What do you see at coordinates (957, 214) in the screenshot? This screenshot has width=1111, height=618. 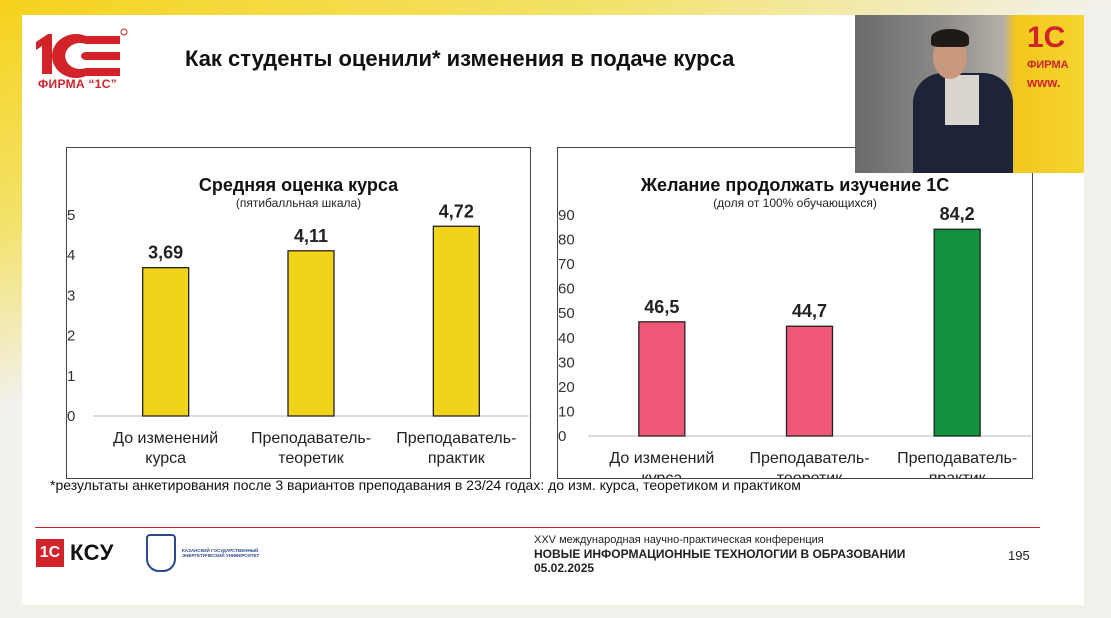 I see `data-label: 84,2` at bounding box center [957, 214].